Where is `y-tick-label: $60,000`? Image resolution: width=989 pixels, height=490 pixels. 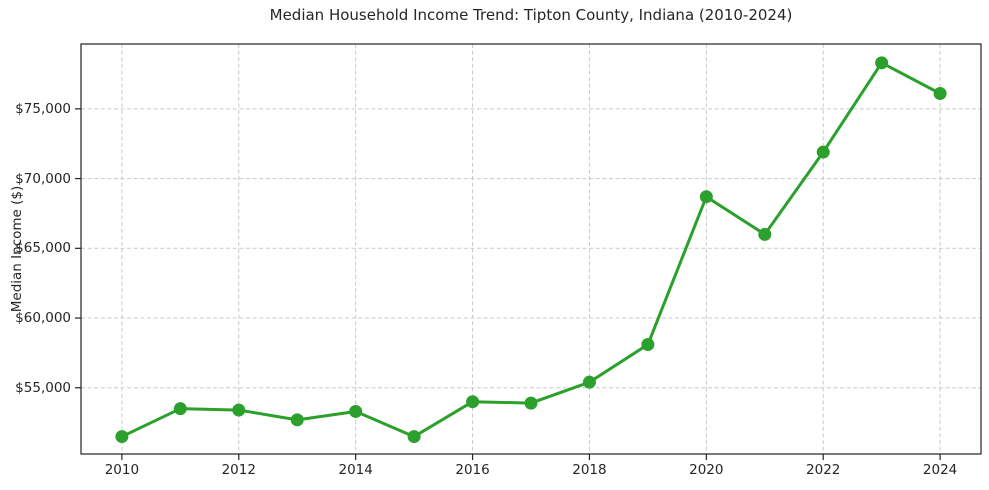
y-tick-label: $60,000 is located at coordinates (43, 318).